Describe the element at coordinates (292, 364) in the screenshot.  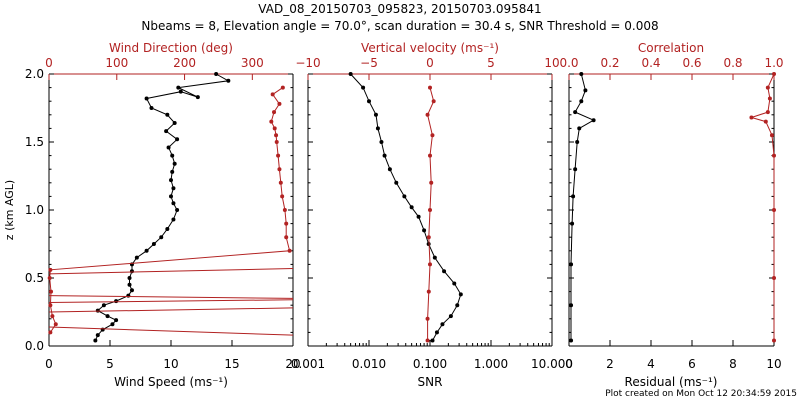
I see `x-bottom-tick-label: 20` at that location.